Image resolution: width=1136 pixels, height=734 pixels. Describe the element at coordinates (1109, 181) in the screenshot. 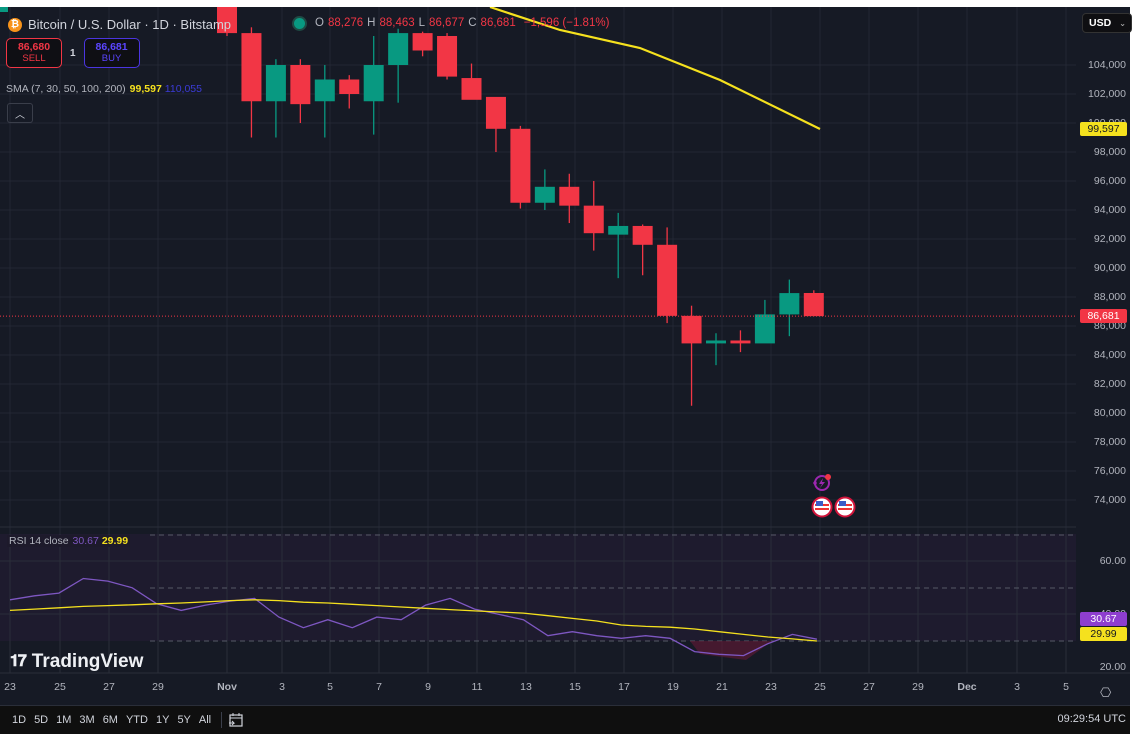

I see `price-axis-label: 96,000` at that location.